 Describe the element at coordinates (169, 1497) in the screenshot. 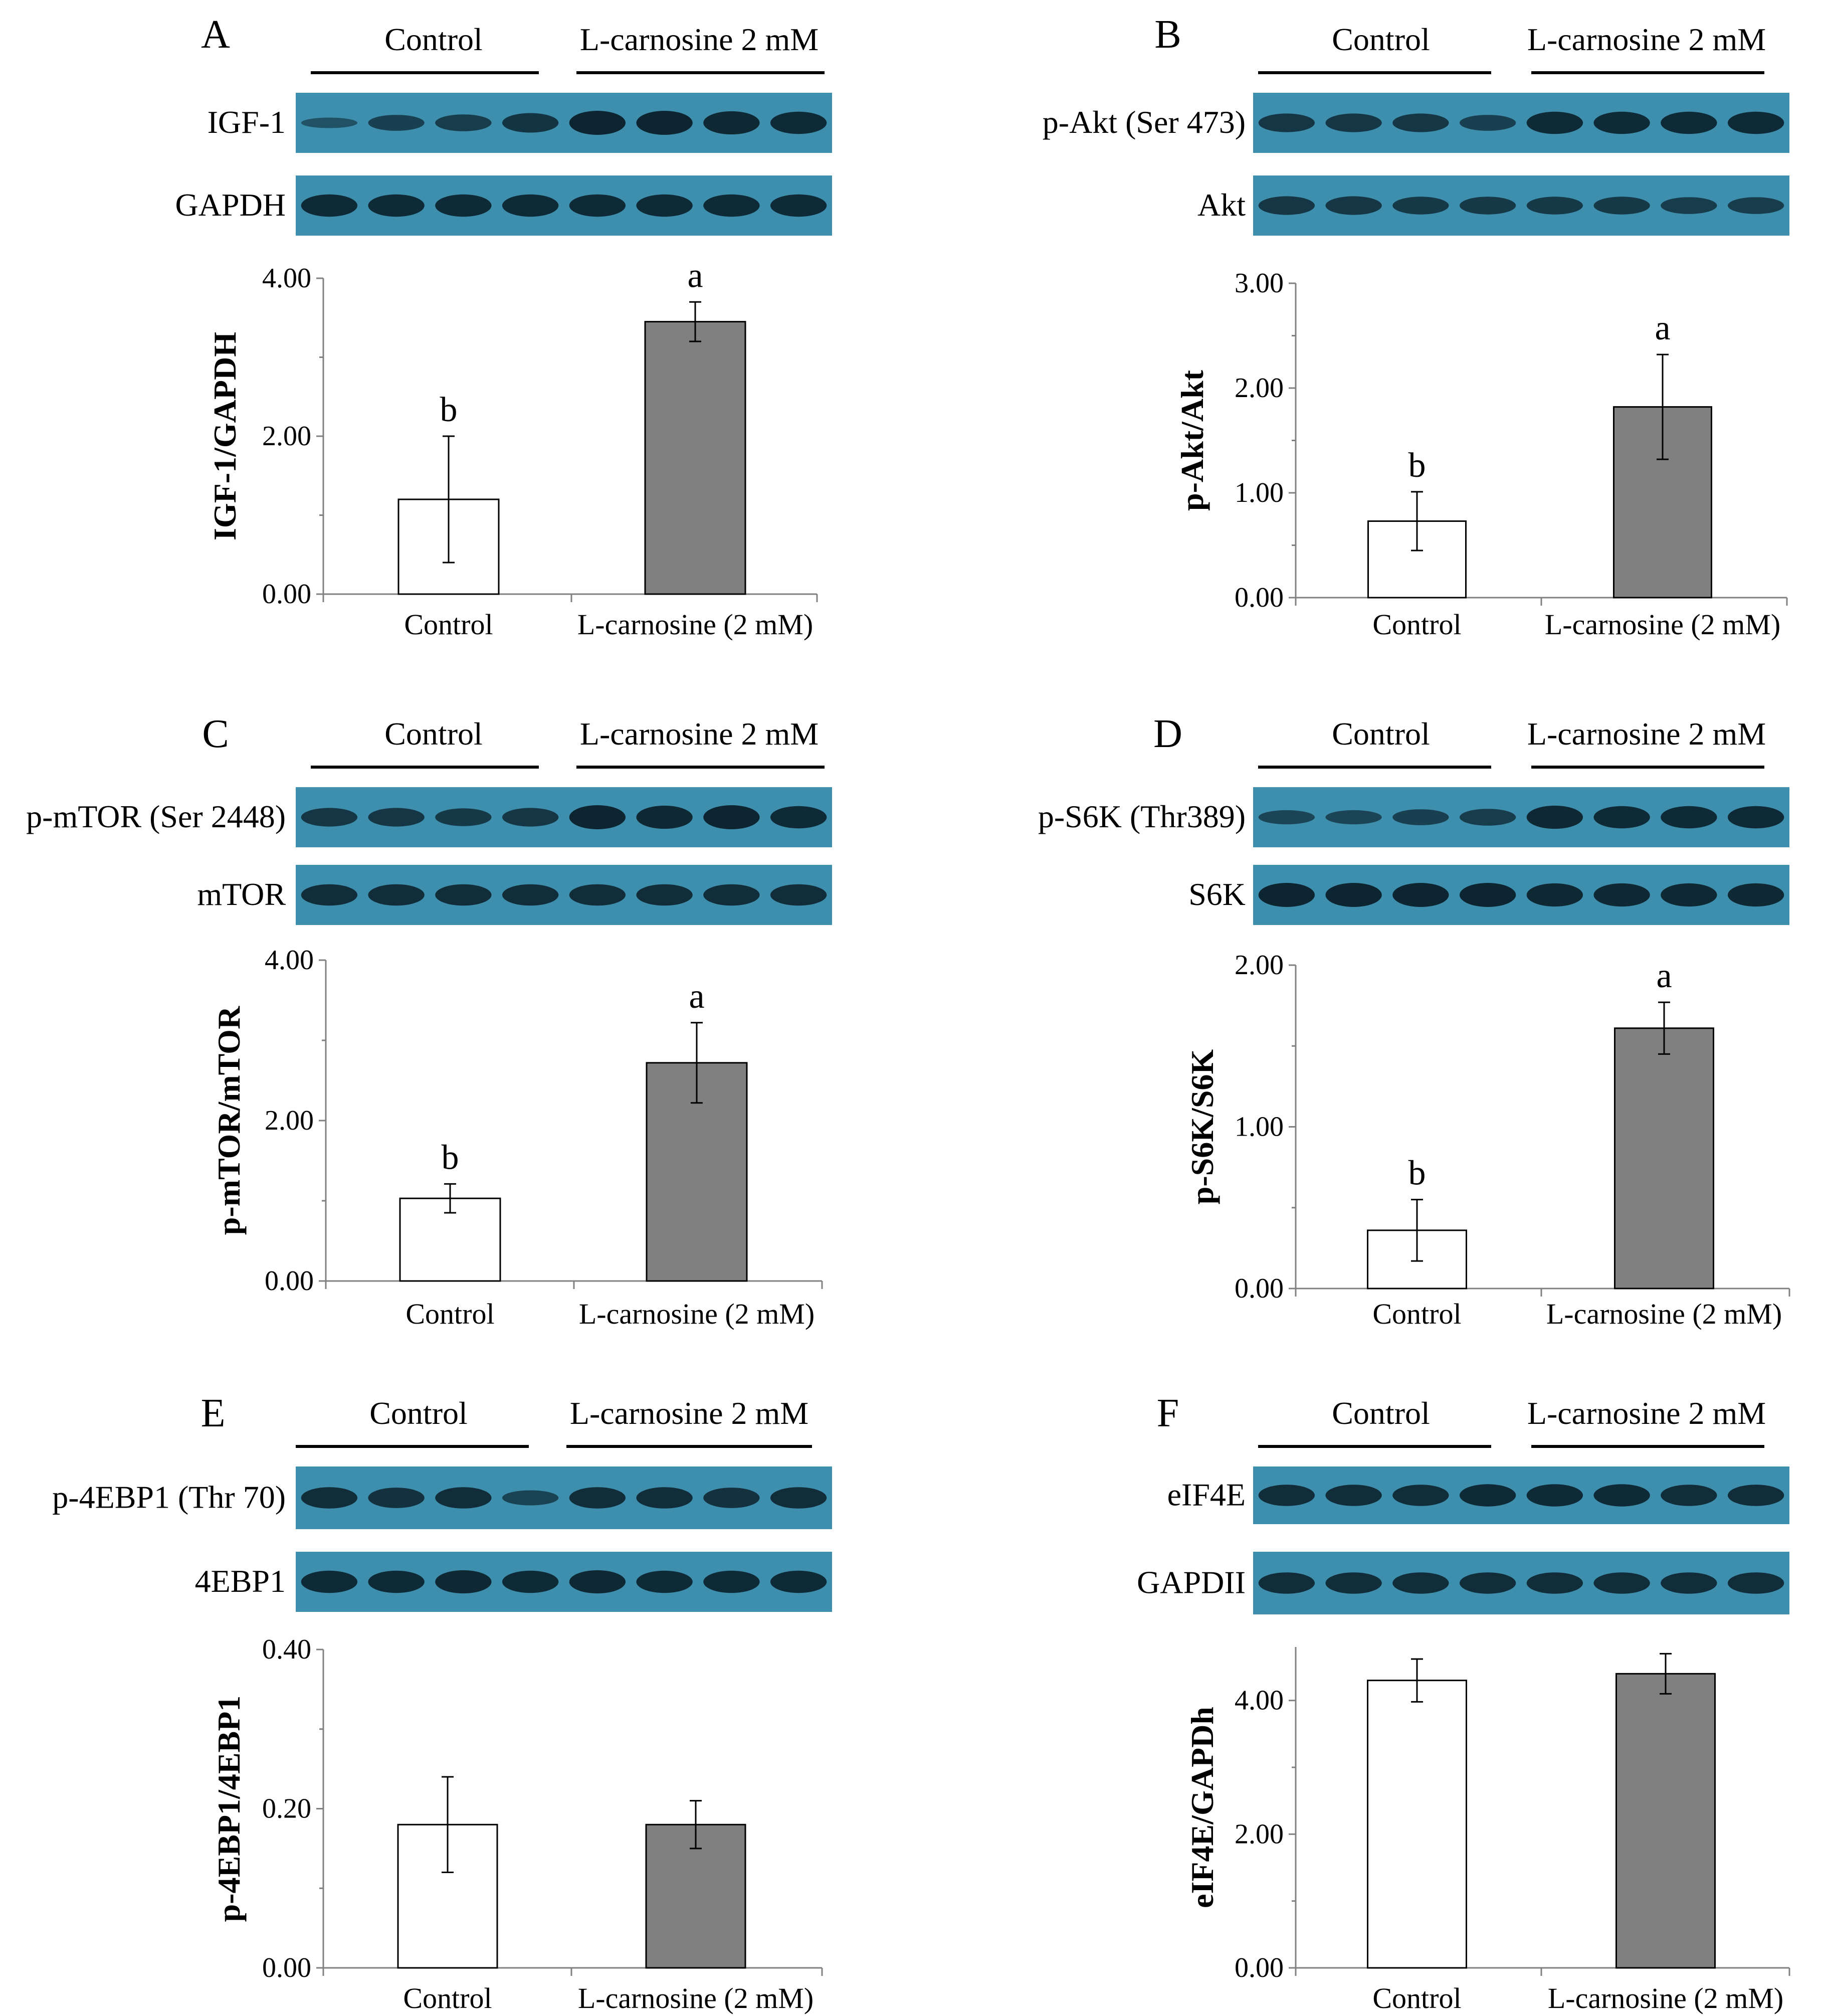

I see `blot-label: p-4EBP1 (Thr 70)` at that location.